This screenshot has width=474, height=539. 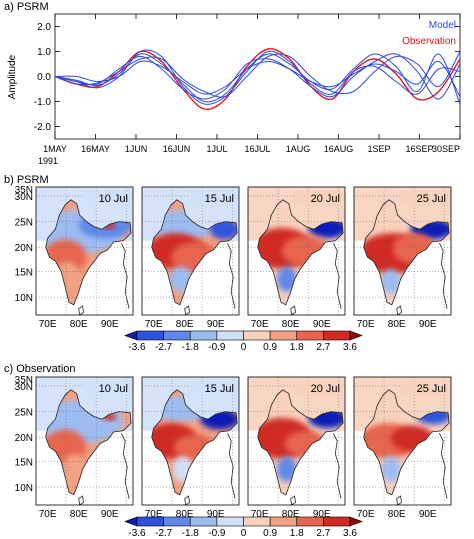 I want to click on x-tick-label: 16AUG, so click(x=339, y=149).